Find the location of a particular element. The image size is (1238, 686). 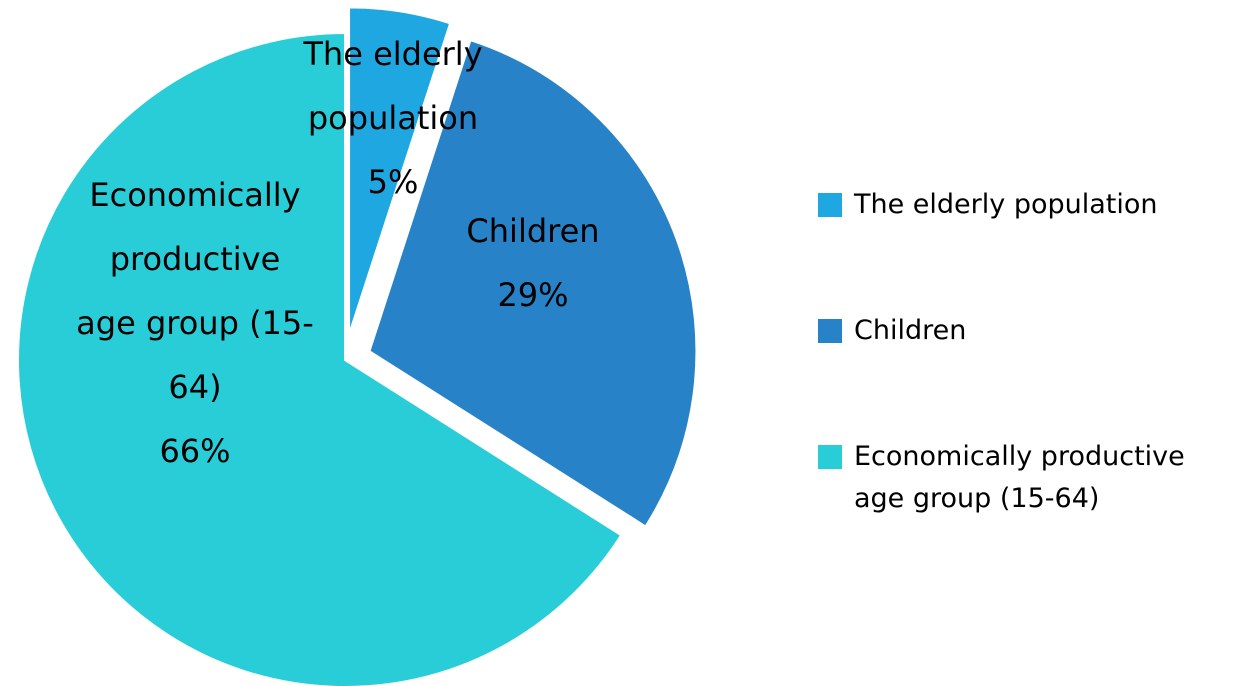

pie-data-label-2-line-2: 29% is located at coordinates (532, 295).